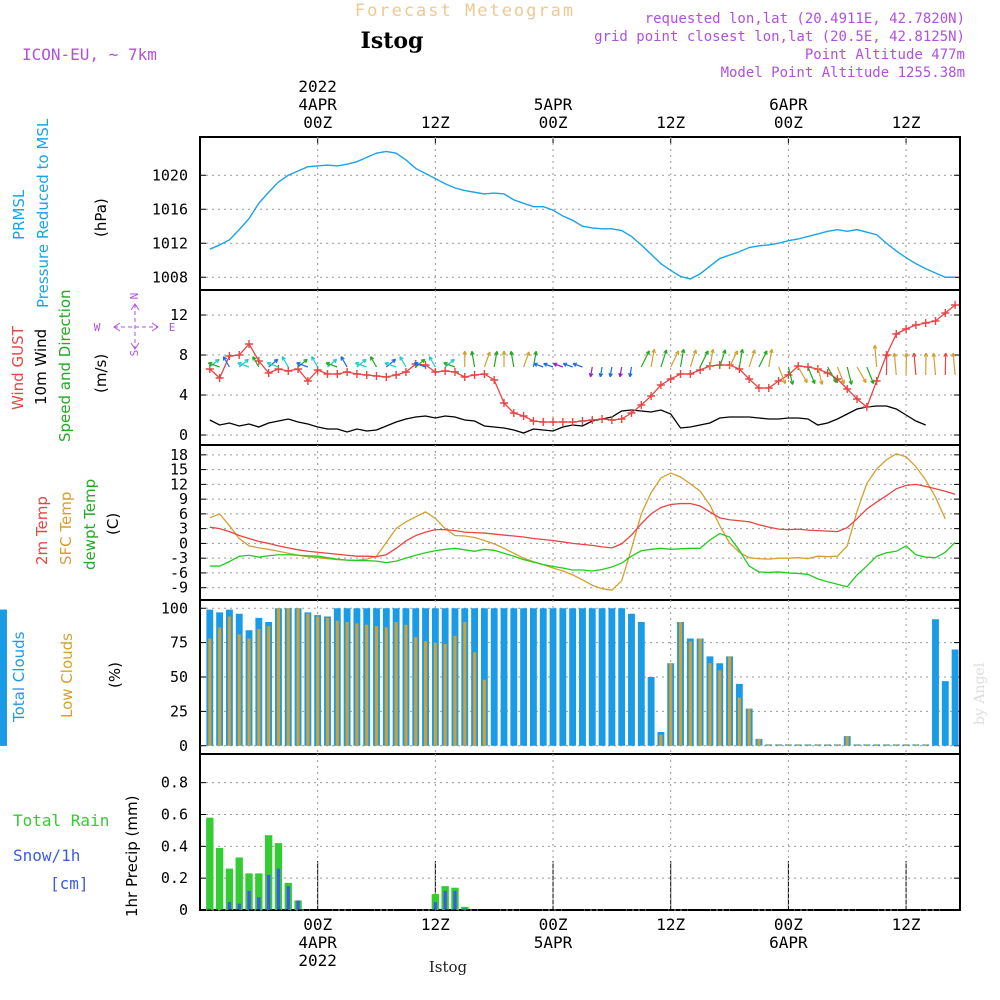 Image resolution: width=1000 pixels, height=1000 pixels. Describe the element at coordinates (561, 836) in the screenshot. I see `precip-panel: 0 0.2 0.4 0.6 0.8` at that location.